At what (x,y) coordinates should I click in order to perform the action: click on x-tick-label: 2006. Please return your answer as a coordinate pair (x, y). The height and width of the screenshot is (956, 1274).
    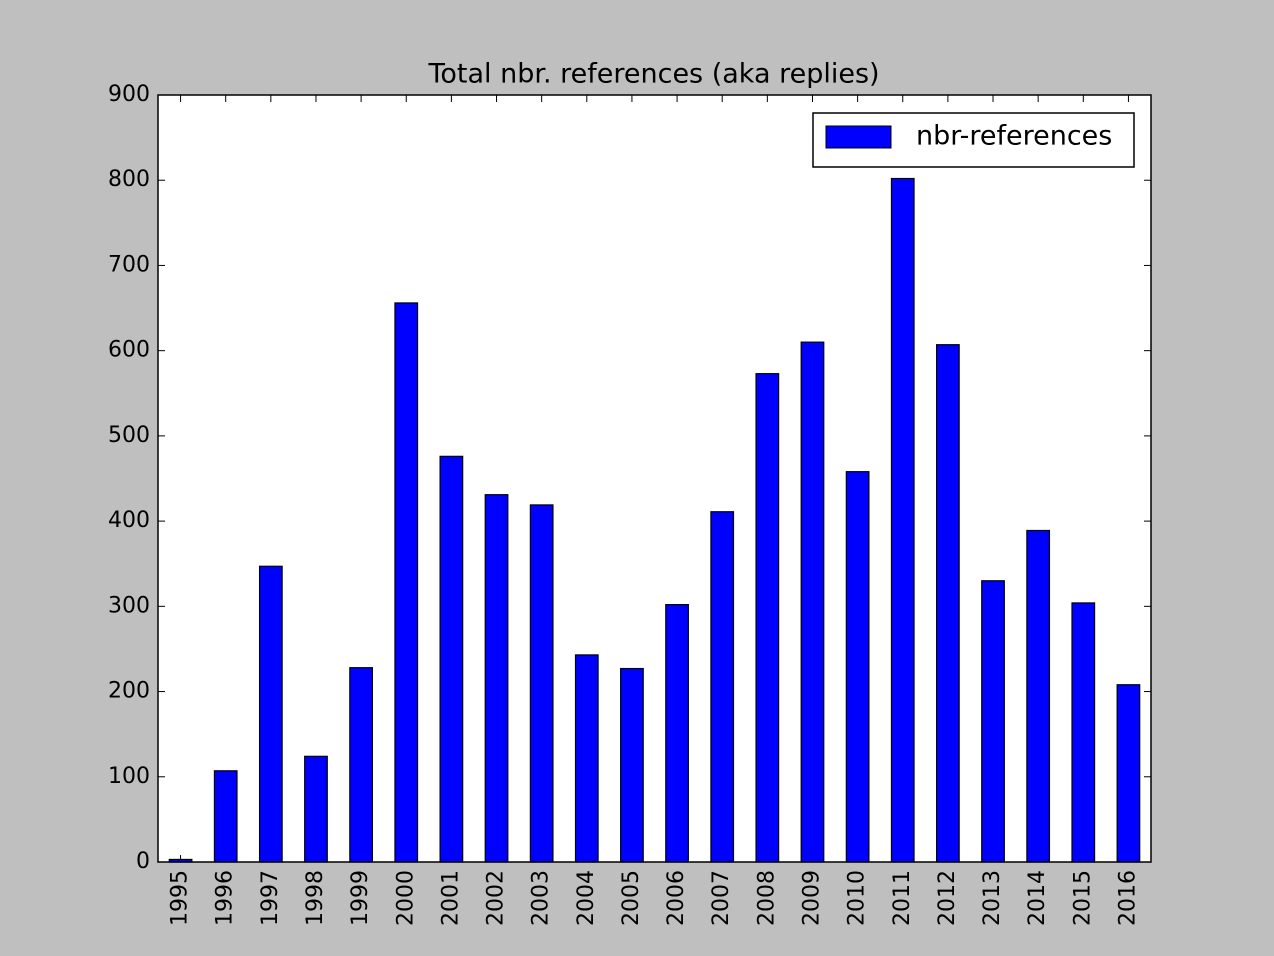
    Looking at the image, I should click on (676, 898).